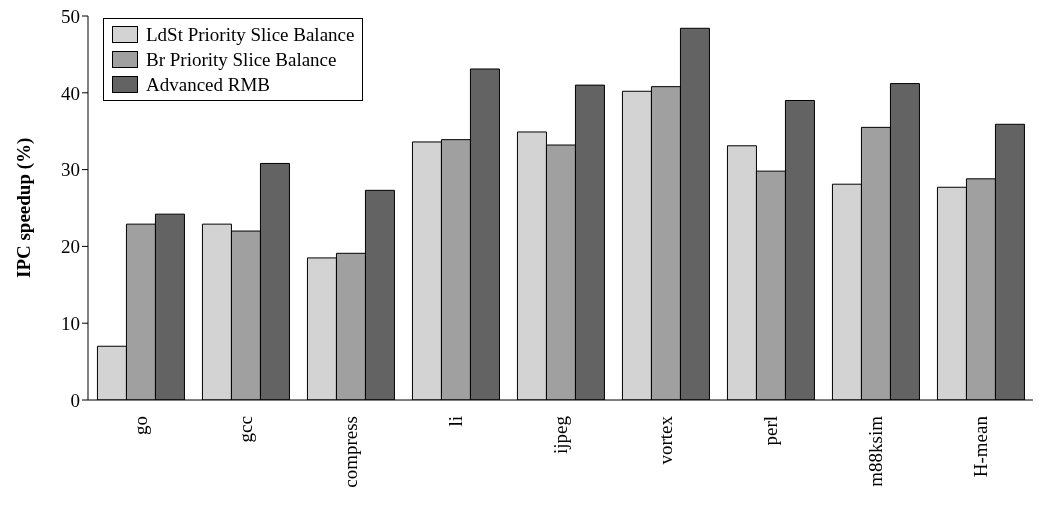  What do you see at coordinates (70, 323) in the screenshot?
I see `y-tick-label: 10` at bounding box center [70, 323].